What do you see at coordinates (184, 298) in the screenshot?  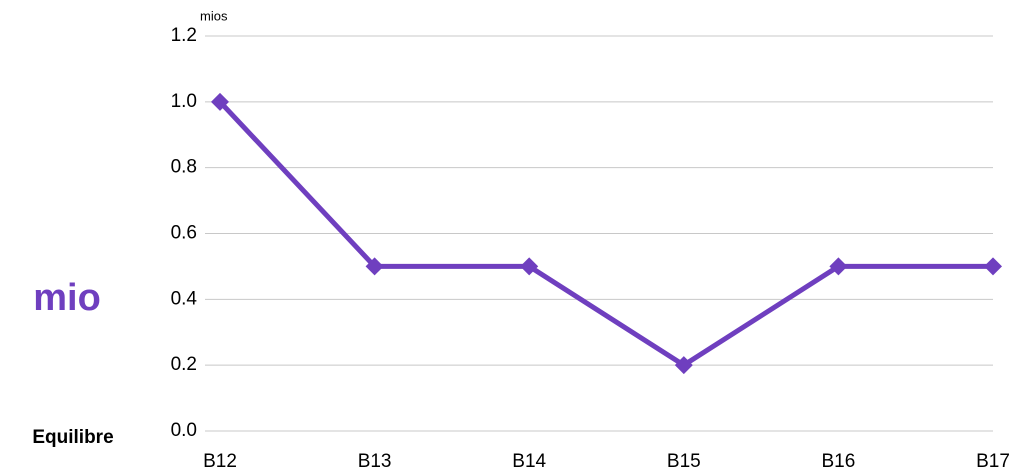 I see `y-tick-label: 0.4` at bounding box center [184, 298].